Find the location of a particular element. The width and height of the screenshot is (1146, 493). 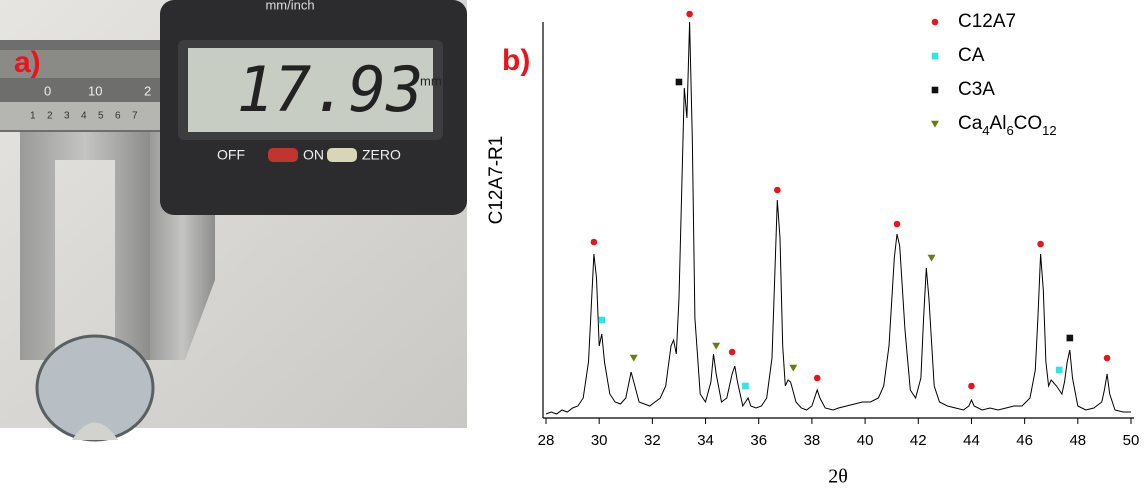

x-tick-label: 42 is located at coordinates (918, 440).